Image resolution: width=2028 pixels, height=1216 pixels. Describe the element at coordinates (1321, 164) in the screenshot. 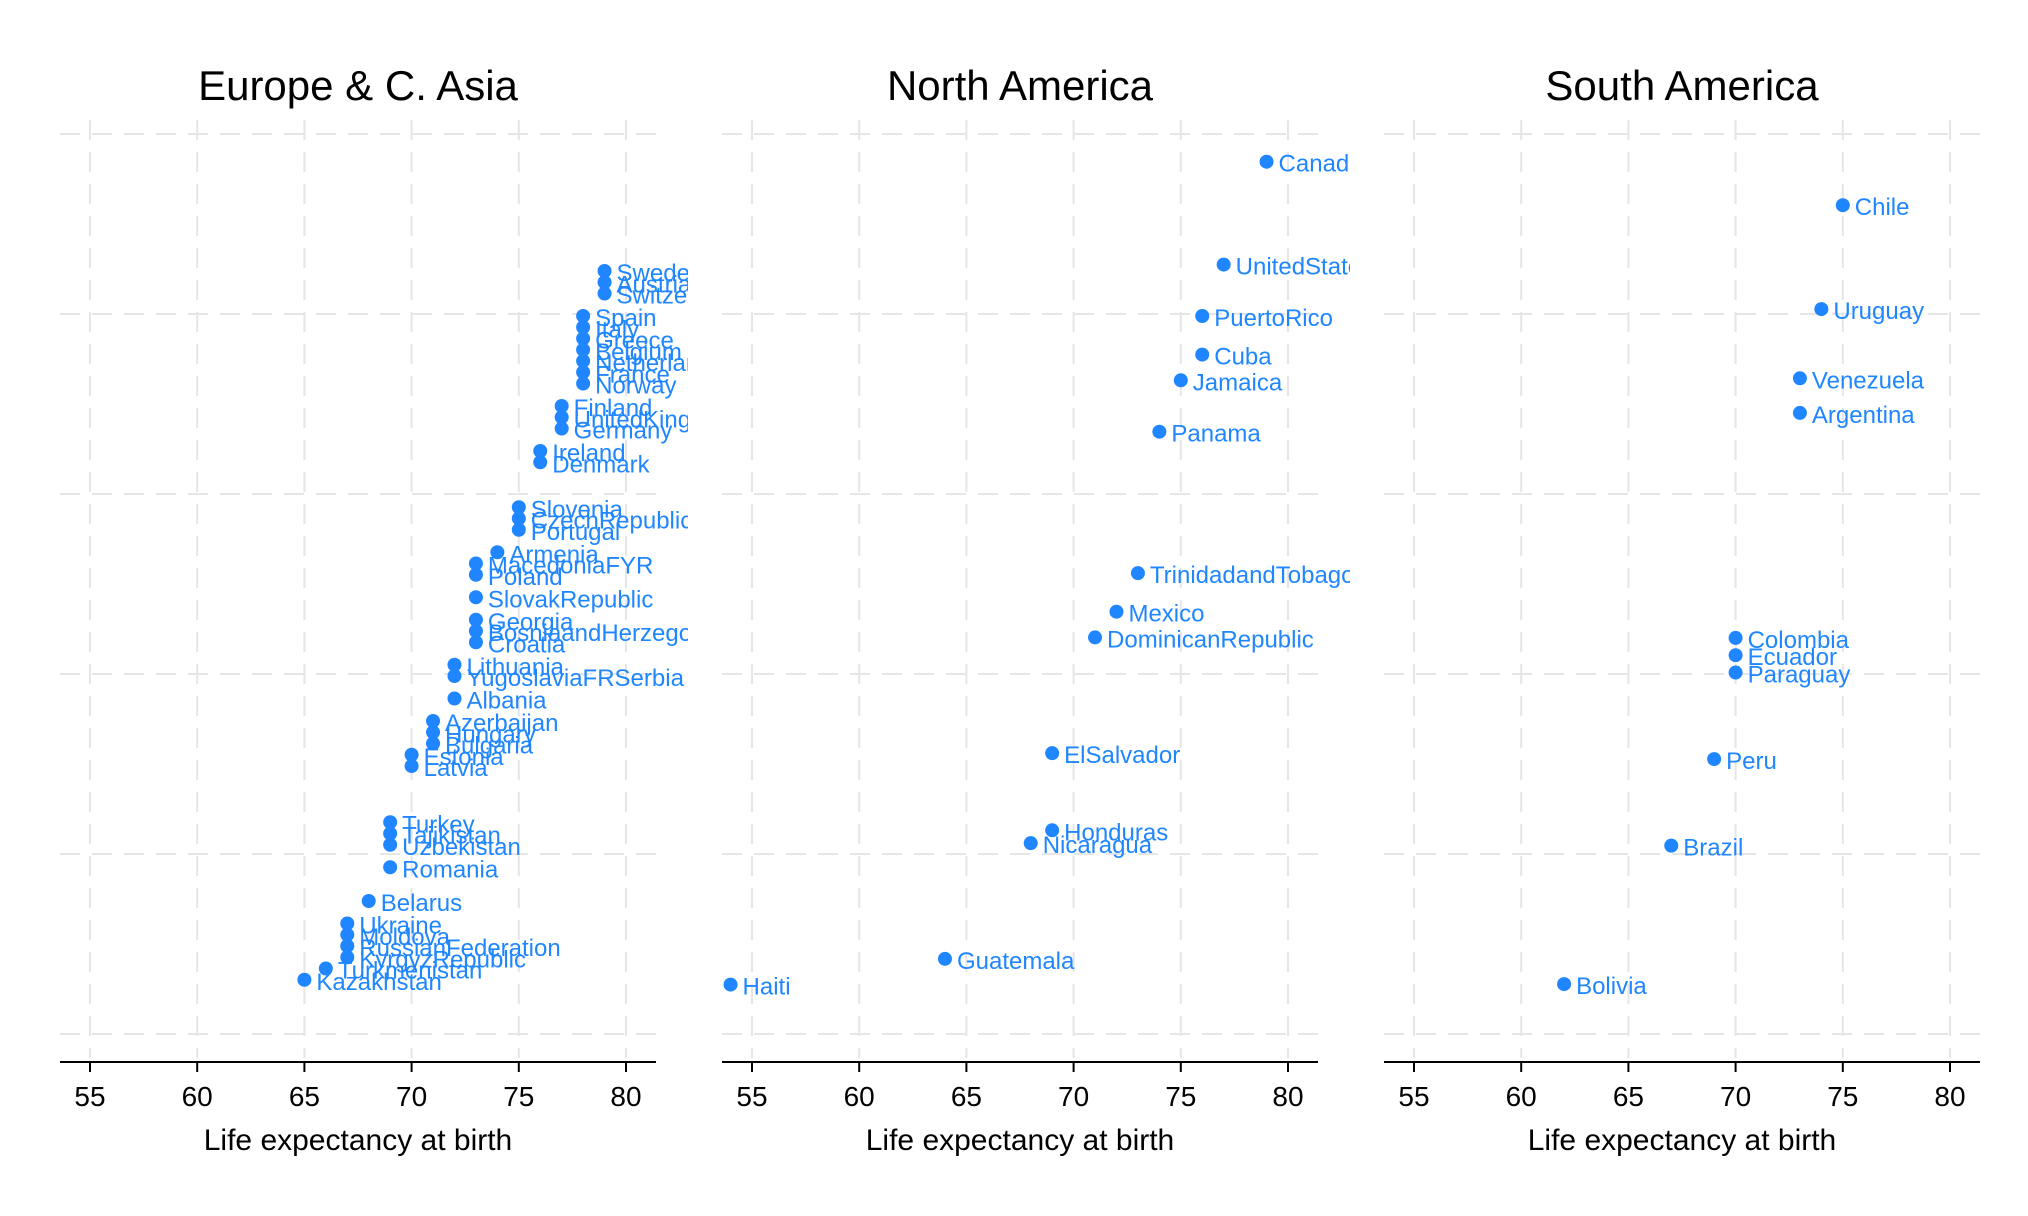

I see `data-point-label: Canada` at that location.